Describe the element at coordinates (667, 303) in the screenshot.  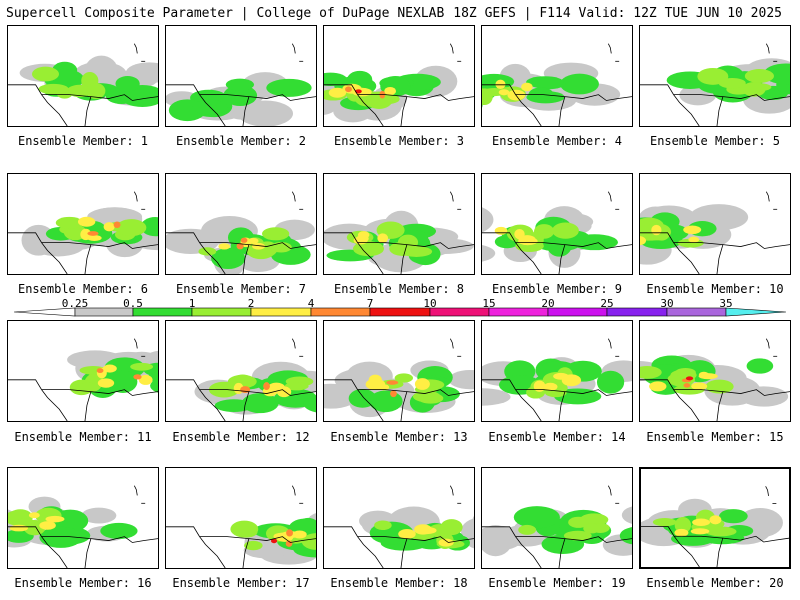
I see `colorbar-tick-label: 30` at that location.